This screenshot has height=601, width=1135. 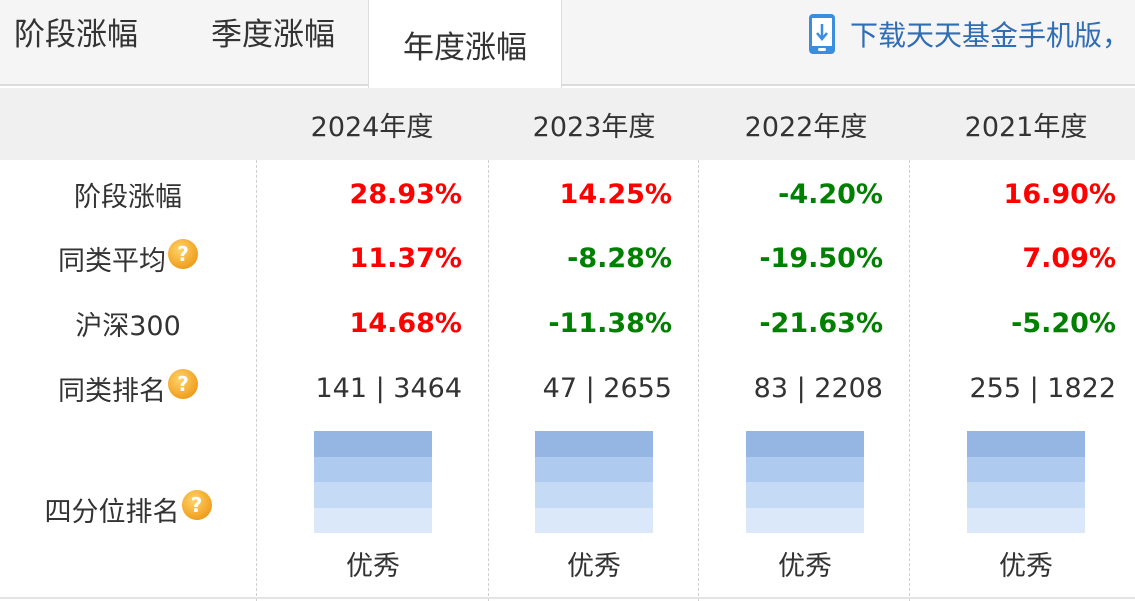 What do you see at coordinates (610, 323) in the screenshot?
I see `csi300-value: -11.38%` at bounding box center [610, 323].